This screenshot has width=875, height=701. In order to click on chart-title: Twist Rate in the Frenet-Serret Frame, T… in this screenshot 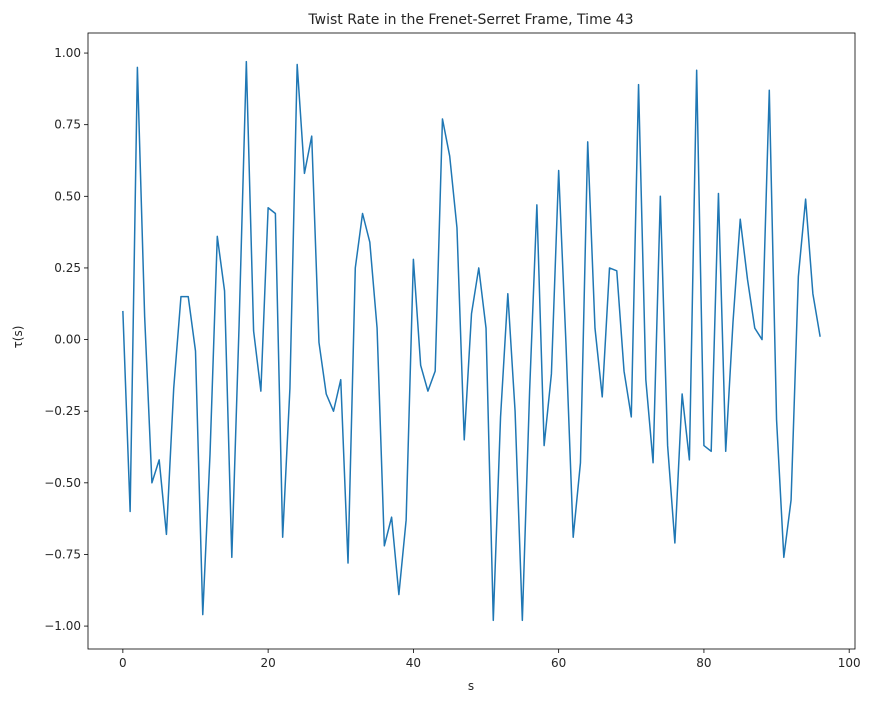, I will do `click(470, 20)`.